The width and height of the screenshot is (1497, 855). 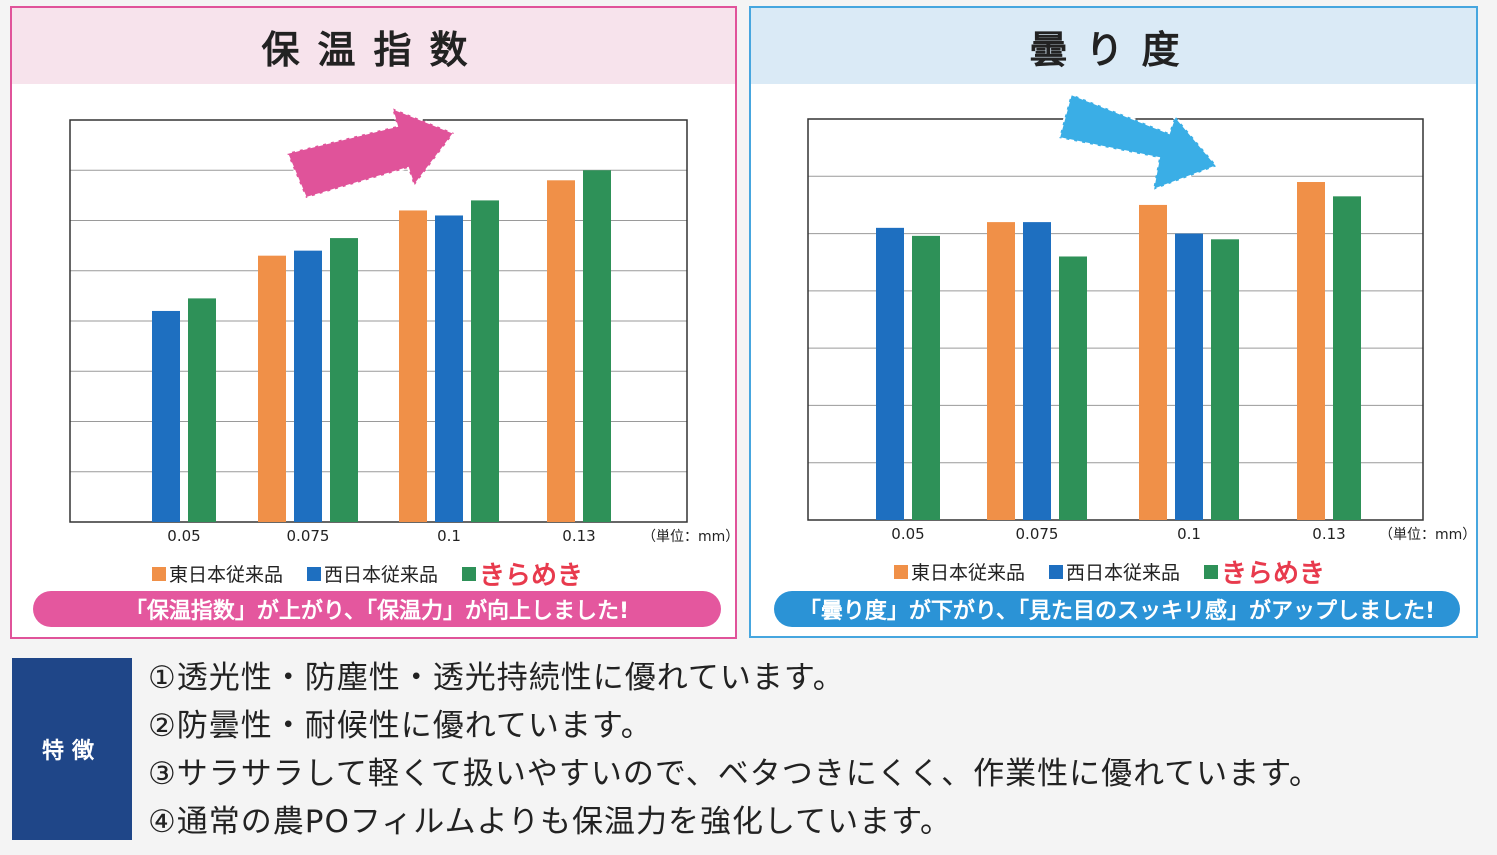 What do you see at coordinates (550, 822) in the screenshot?
I see `feature-item: ④通常の農POフィルムよりも保温力を強化しています。` at bounding box center [550, 822].